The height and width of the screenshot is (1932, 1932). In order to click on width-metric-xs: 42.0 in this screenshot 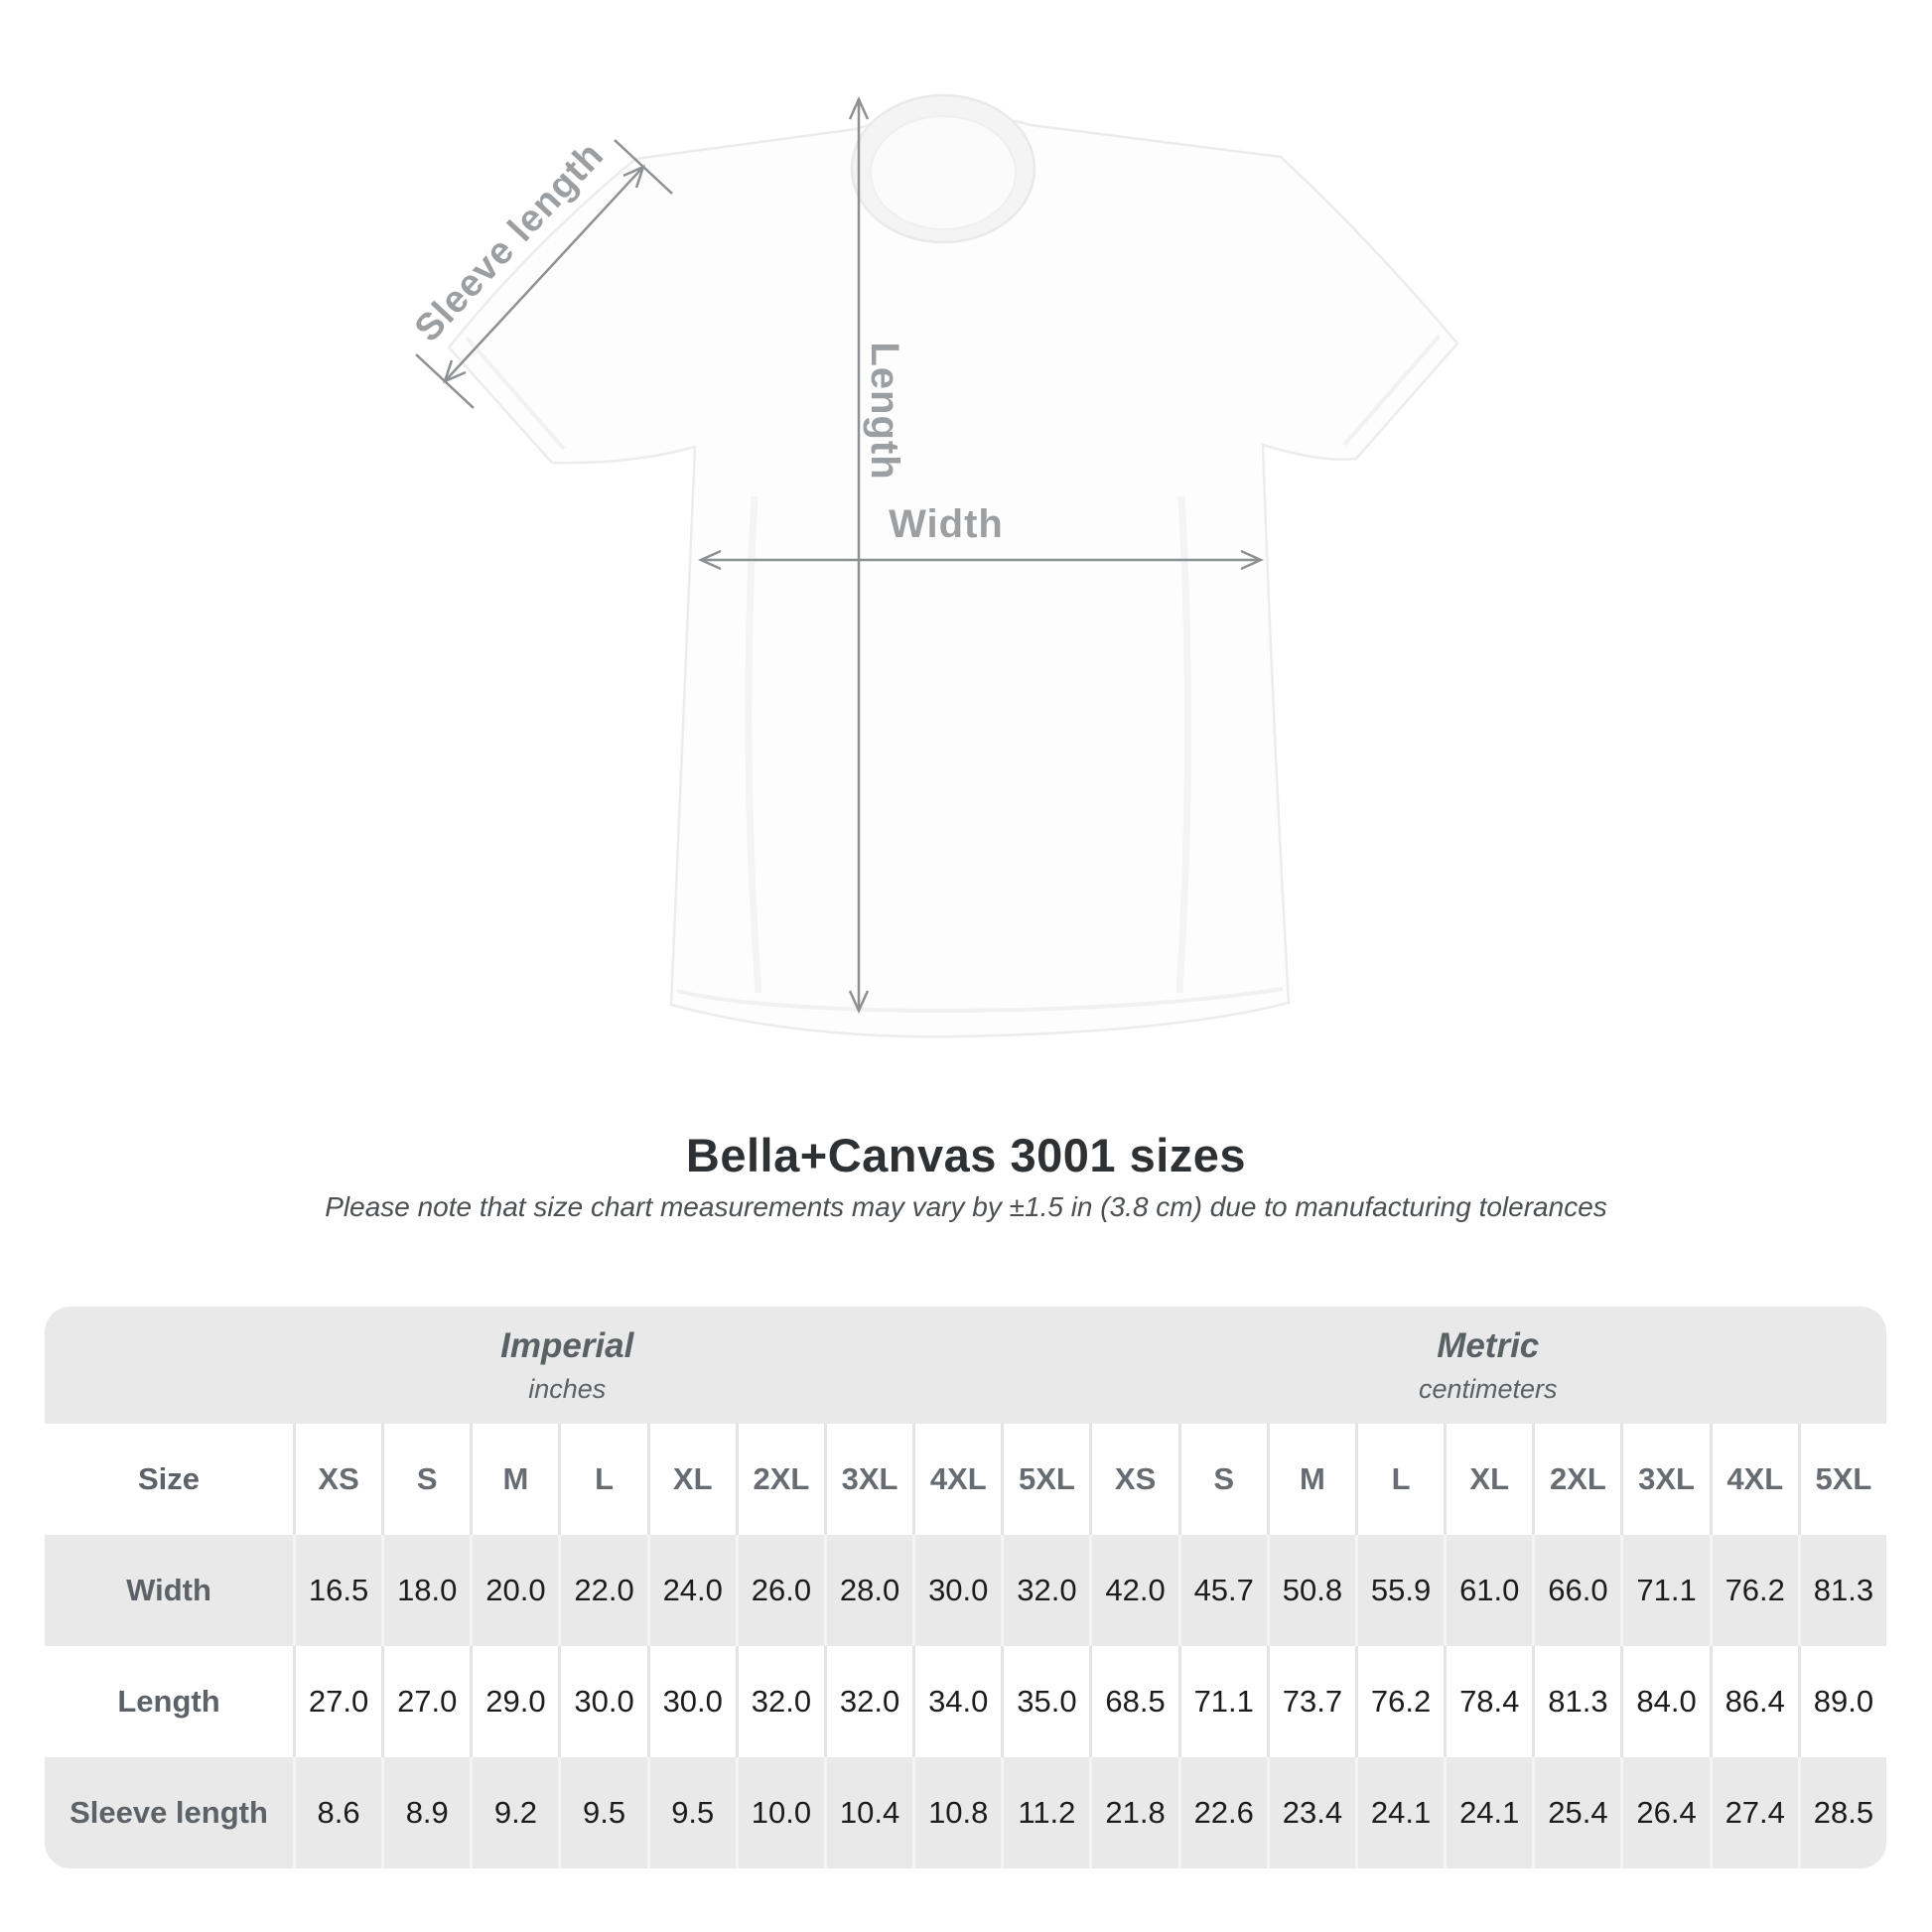, I will do `click(1133, 1591)`.